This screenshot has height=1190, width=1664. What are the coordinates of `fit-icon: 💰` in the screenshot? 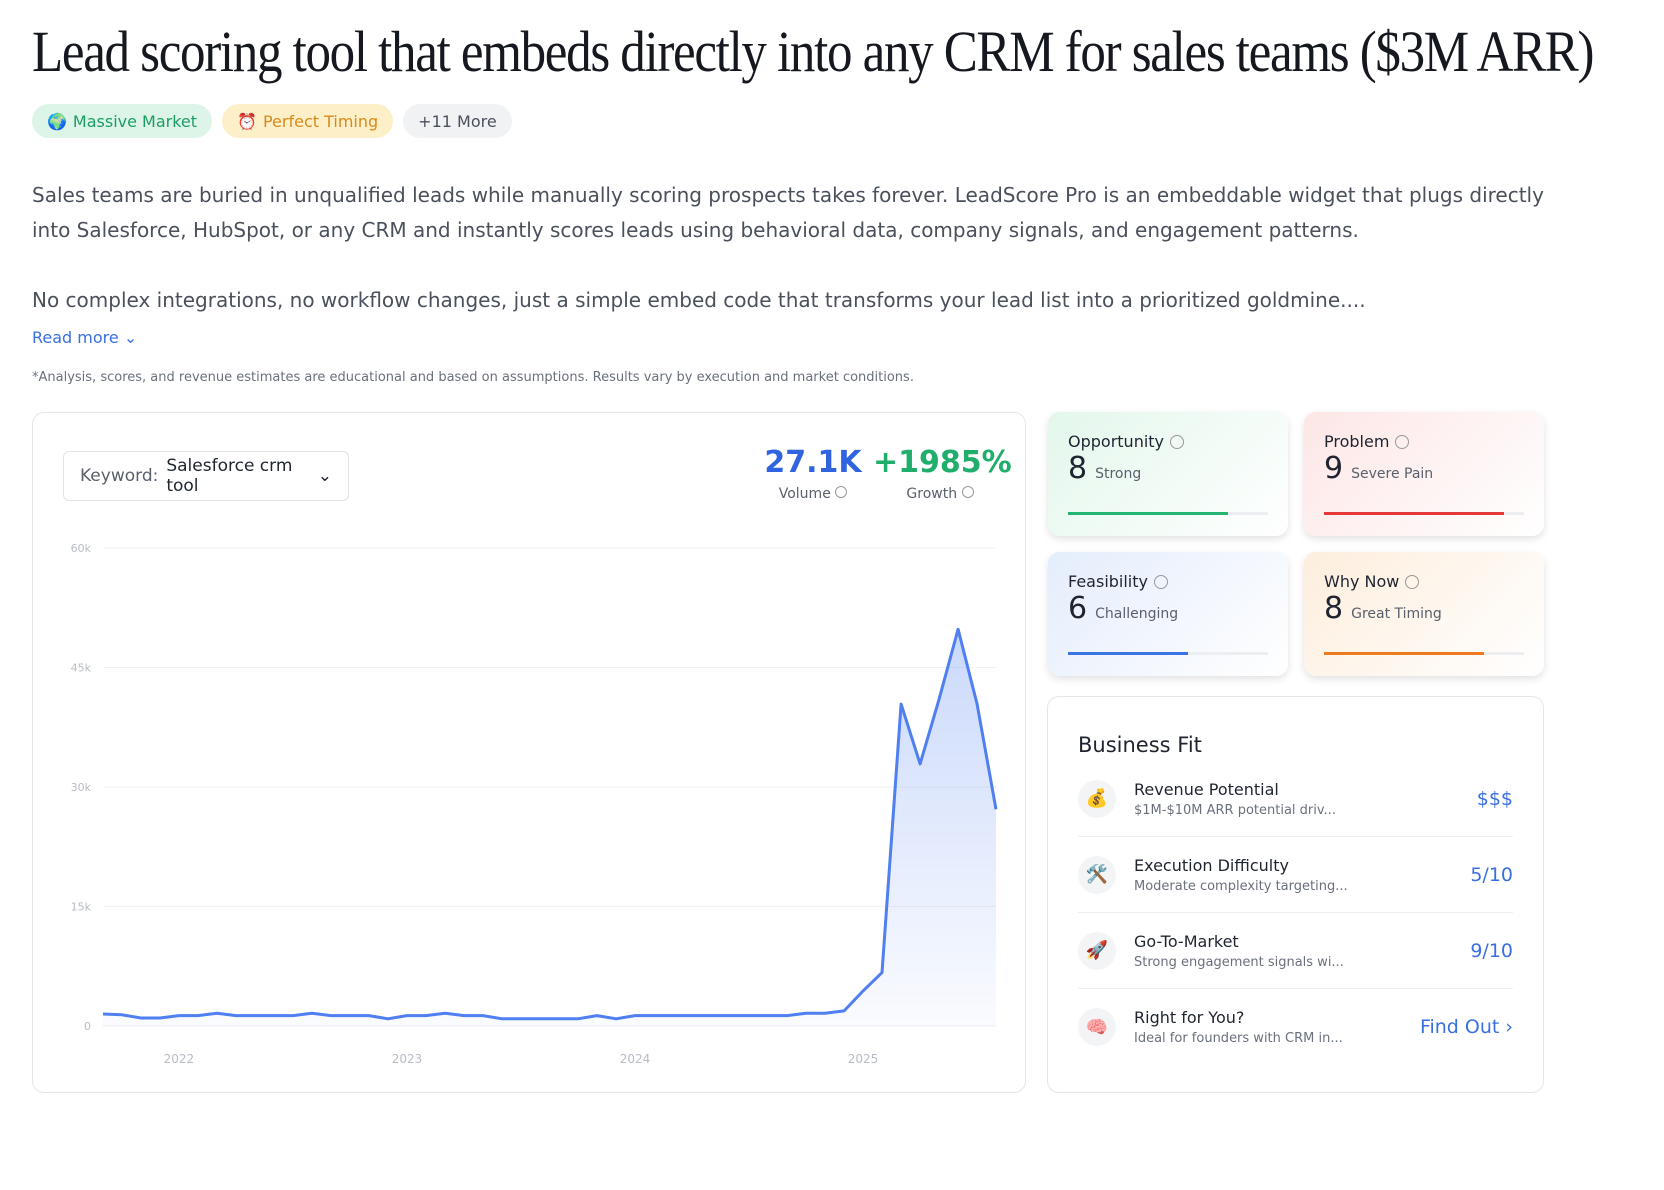 It's located at (1097, 798).